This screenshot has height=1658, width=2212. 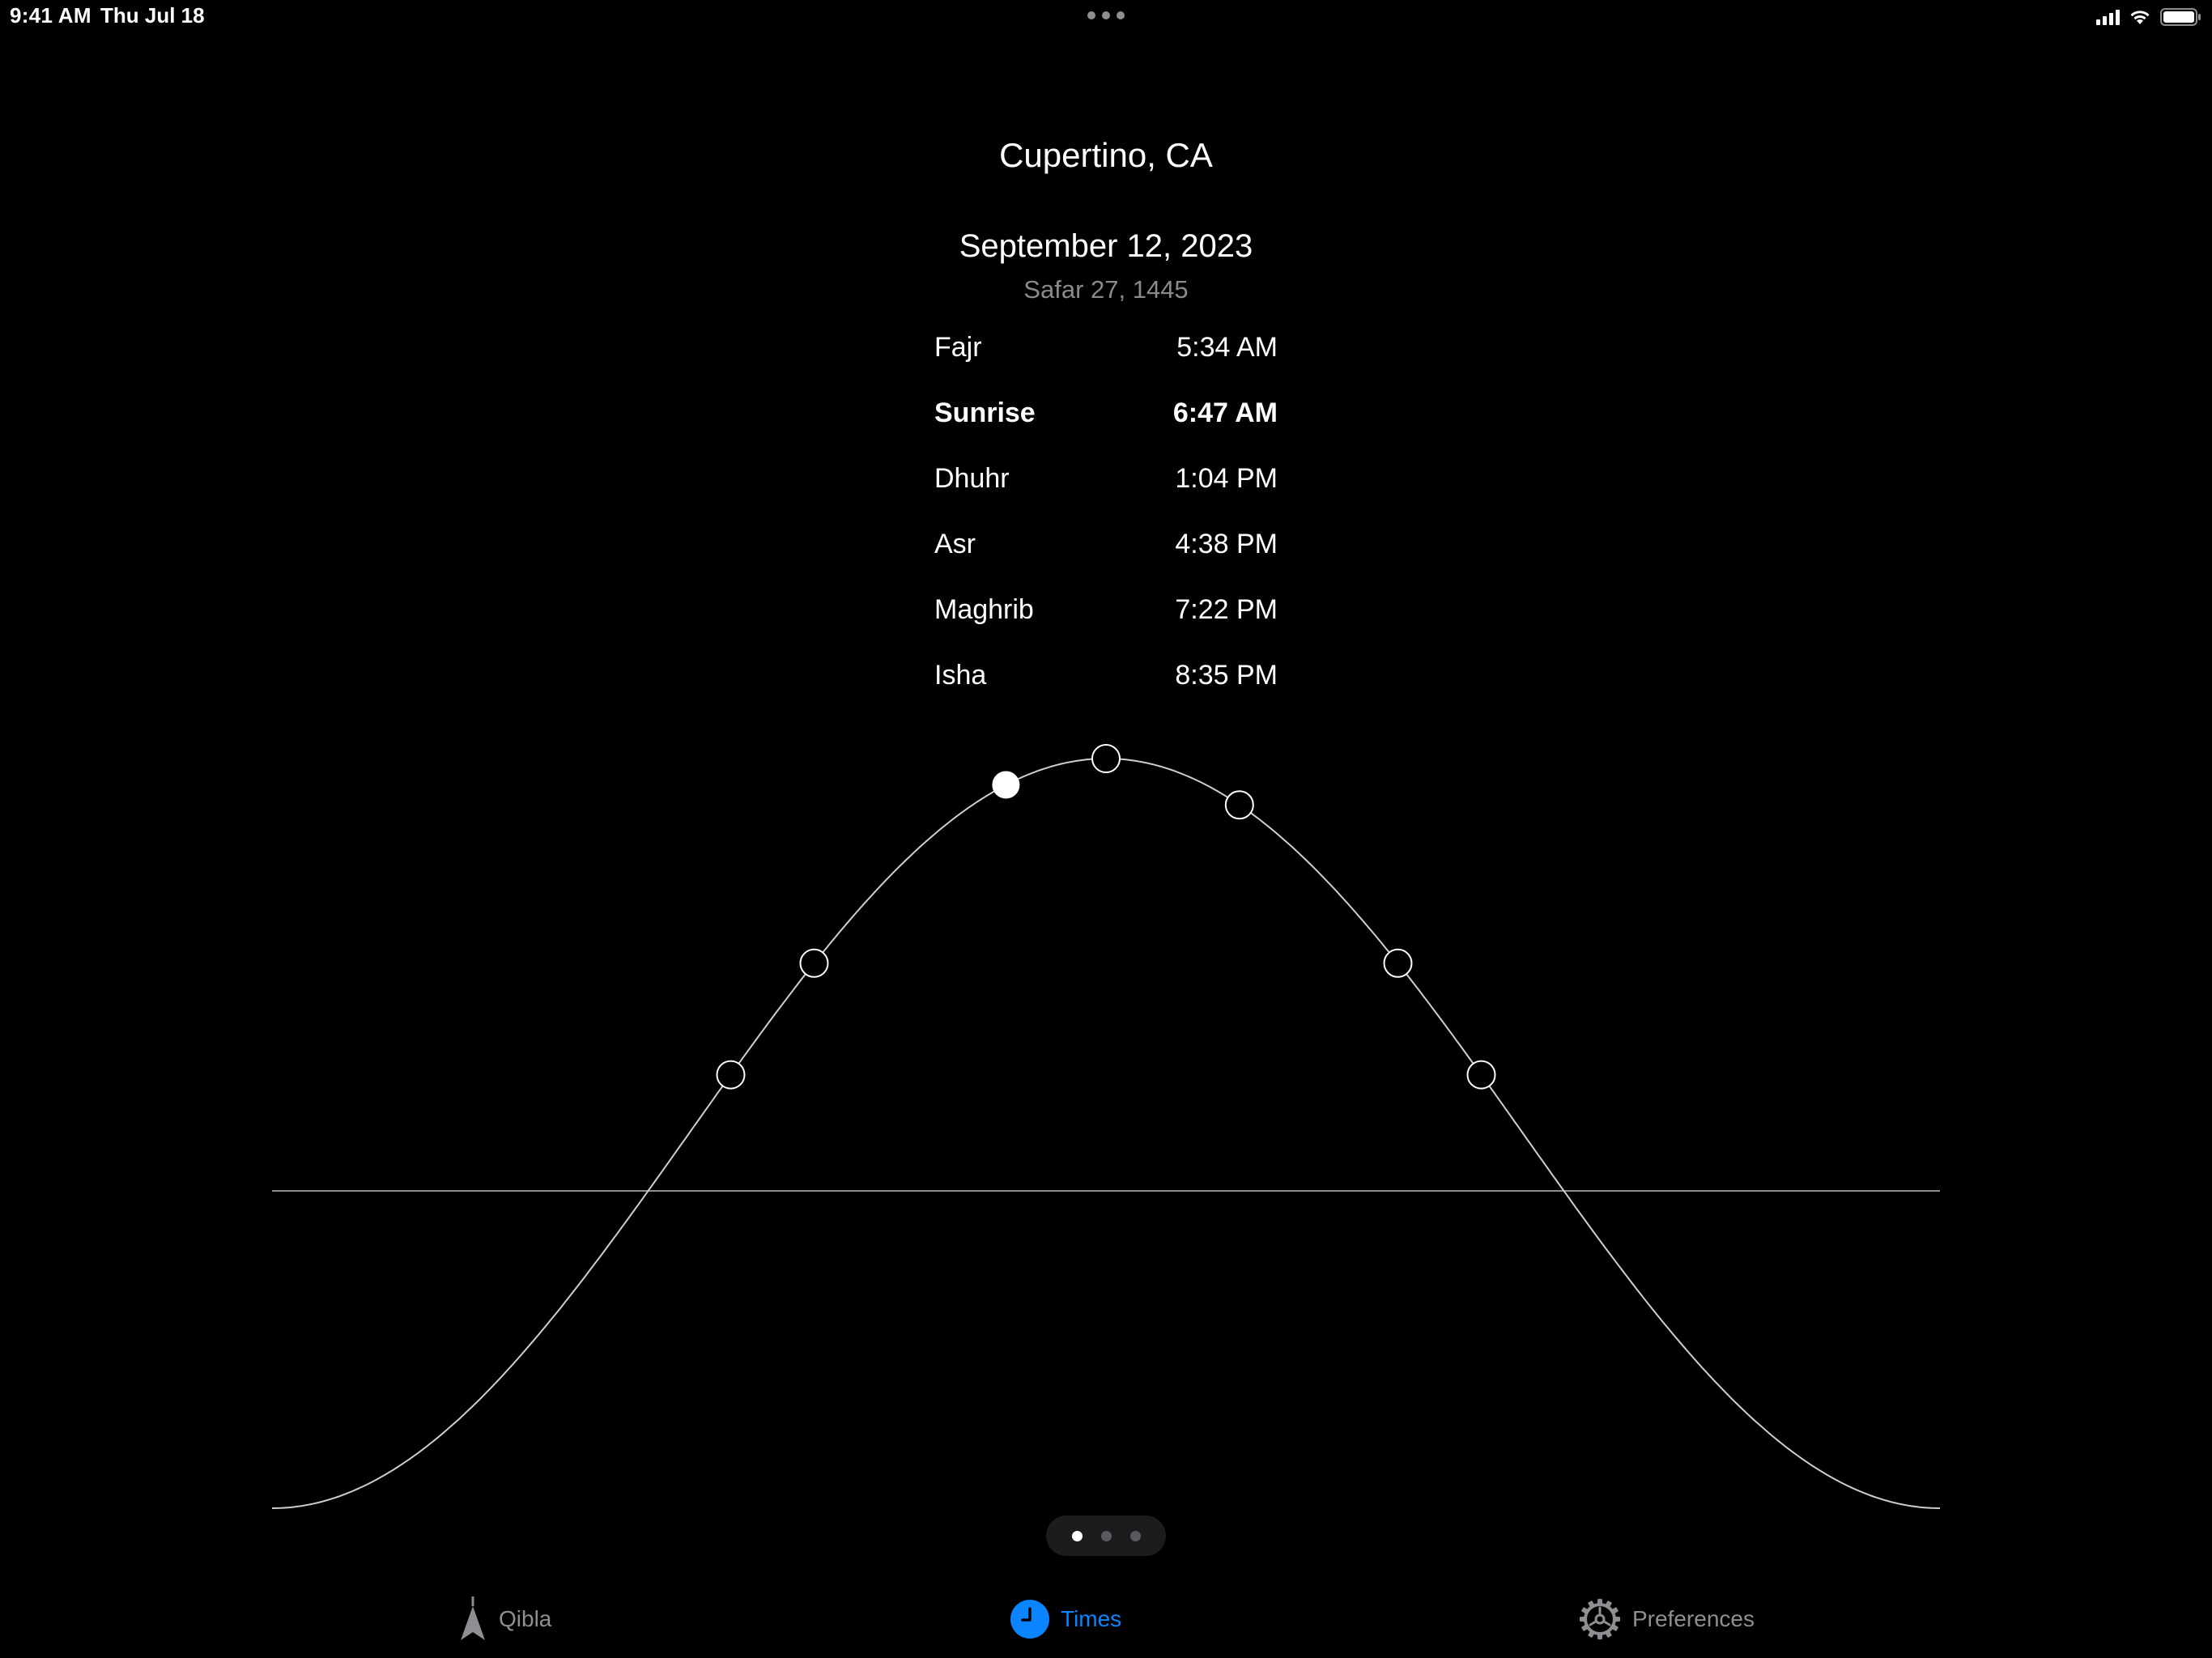 What do you see at coordinates (972, 478) in the screenshot?
I see `prayer-name: Dhuhr` at bounding box center [972, 478].